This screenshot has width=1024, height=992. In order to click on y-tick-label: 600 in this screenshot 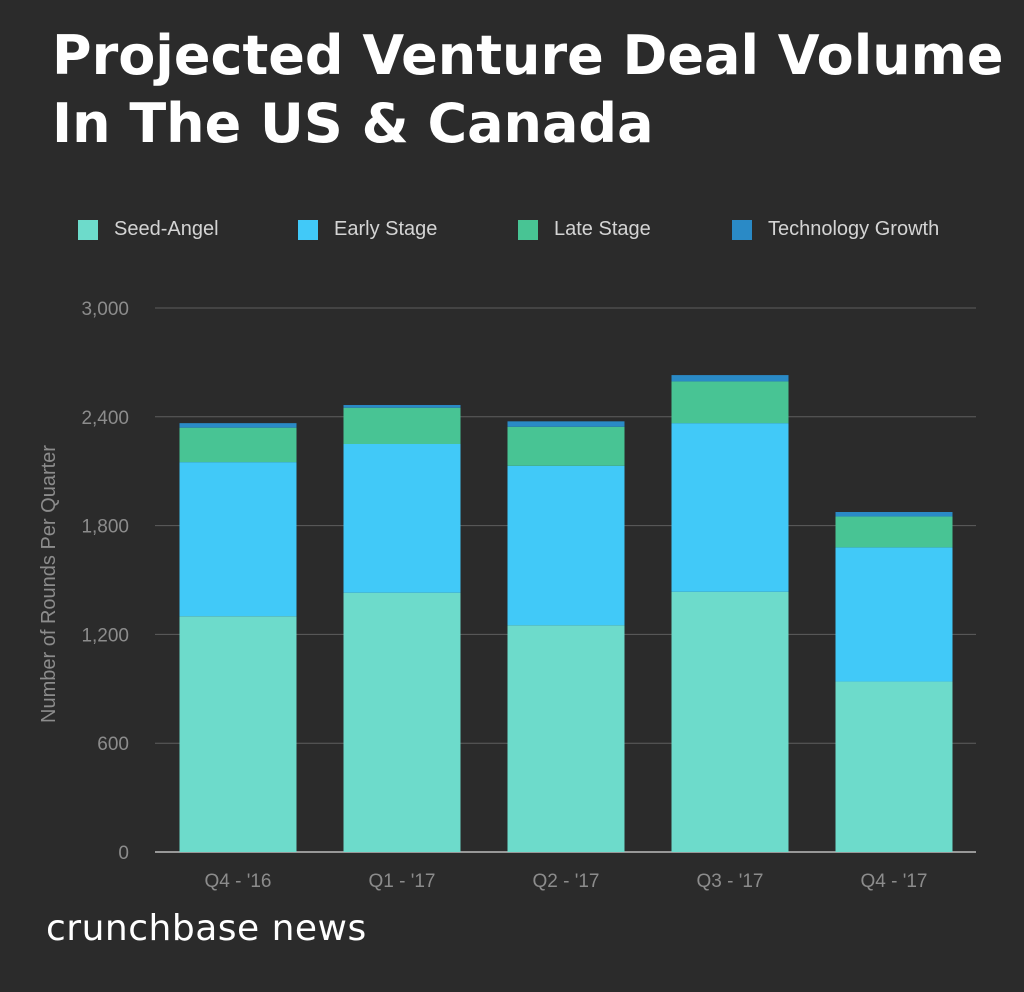, I will do `click(113, 744)`.